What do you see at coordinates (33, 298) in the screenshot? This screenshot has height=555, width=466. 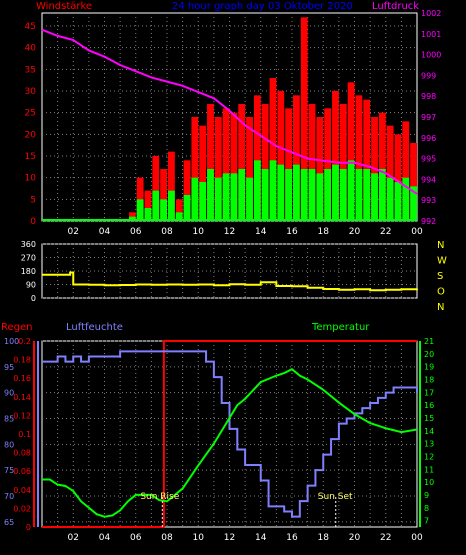 I see `direction-ytick-label: 0` at bounding box center [33, 298].